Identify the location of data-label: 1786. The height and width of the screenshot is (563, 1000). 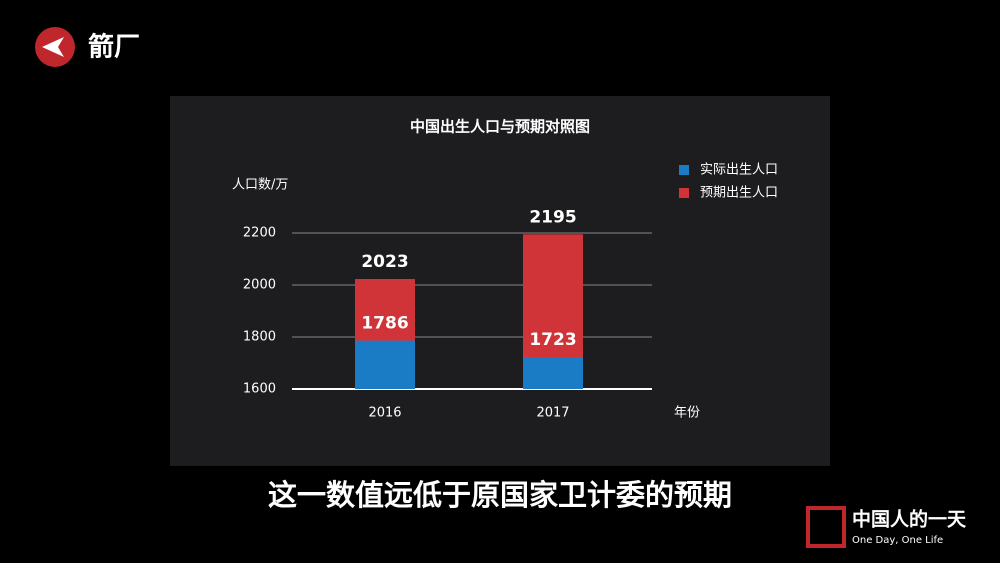
(384, 324).